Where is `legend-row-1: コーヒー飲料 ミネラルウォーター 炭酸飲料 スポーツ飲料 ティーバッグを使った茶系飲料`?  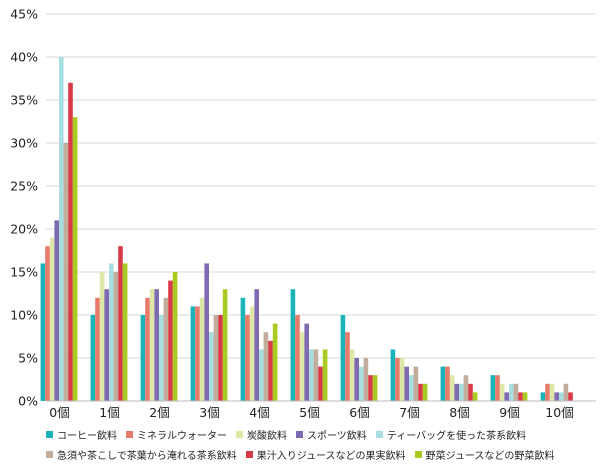
legend-row-1: コーヒー飲料 ミネラルウォーター 炭酸飲料 スポーツ飲料 ティーバッグを使った茶系飲料 is located at coordinates (321, 434).